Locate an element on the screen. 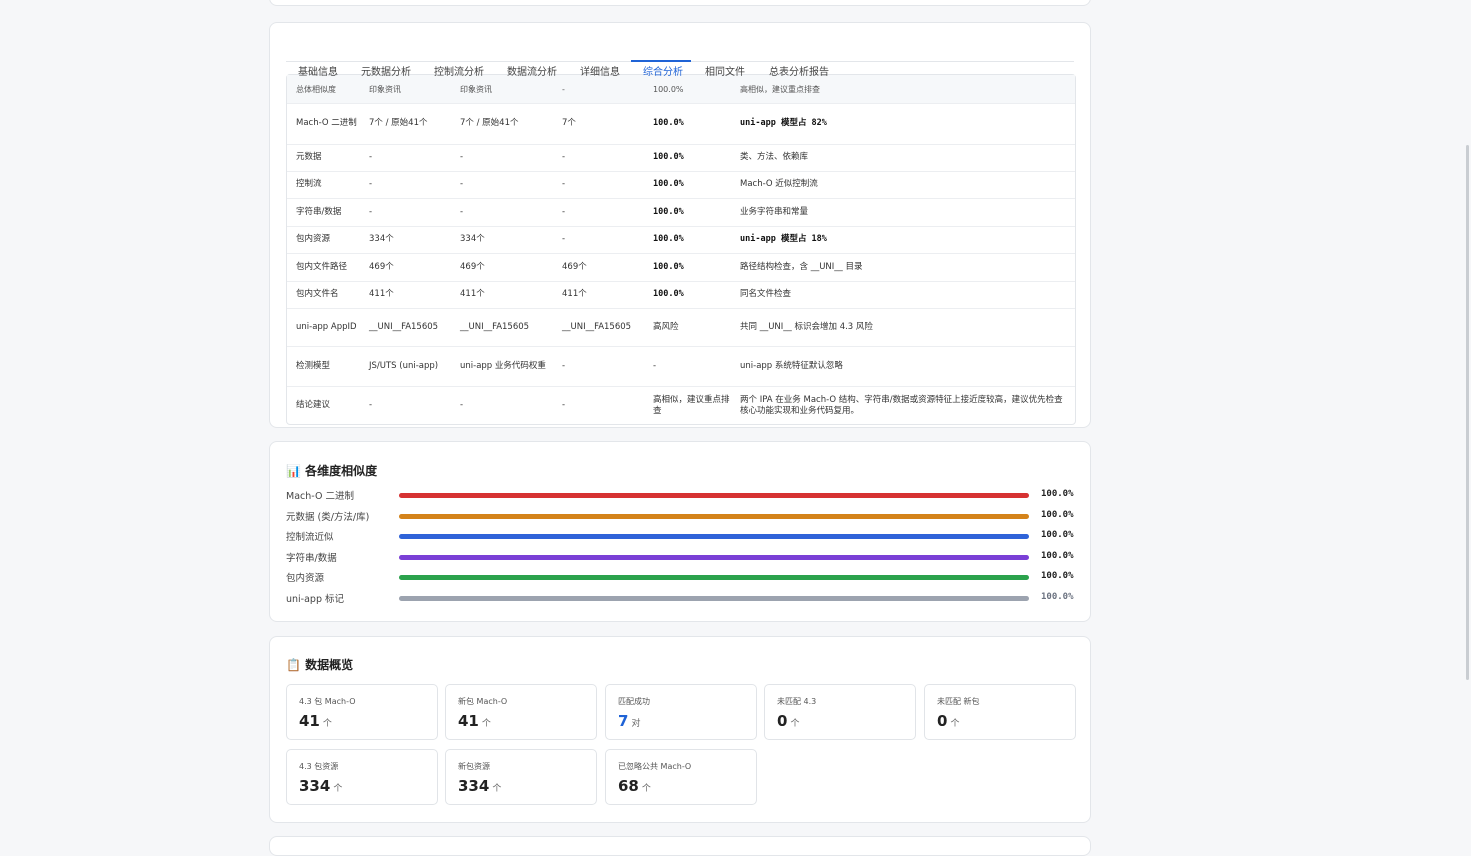  tab: 相同文件 is located at coordinates (725, 72).